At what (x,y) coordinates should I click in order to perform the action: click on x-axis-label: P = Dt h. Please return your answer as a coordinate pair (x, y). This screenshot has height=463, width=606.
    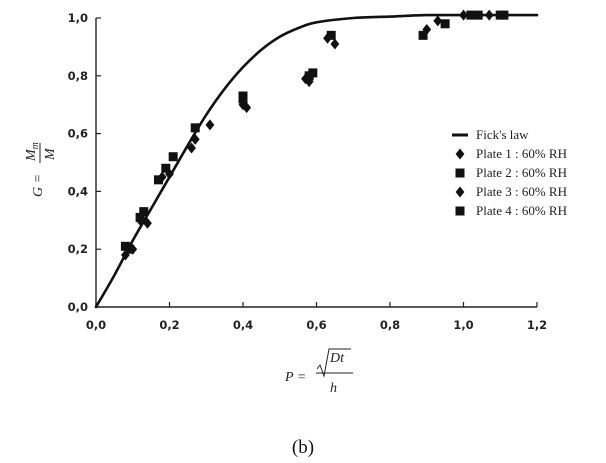
    Looking at the image, I should click on (318, 372).